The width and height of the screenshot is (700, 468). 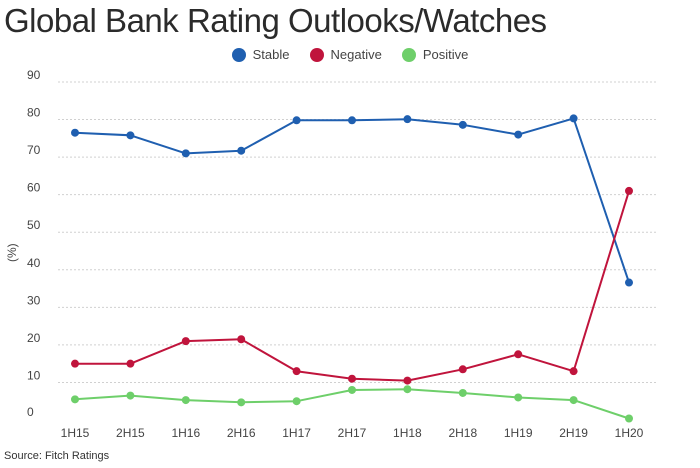 What do you see at coordinates (296, 401) in the screenshot?
I see `positive-point-1H17` at bounding box center [296, 401].